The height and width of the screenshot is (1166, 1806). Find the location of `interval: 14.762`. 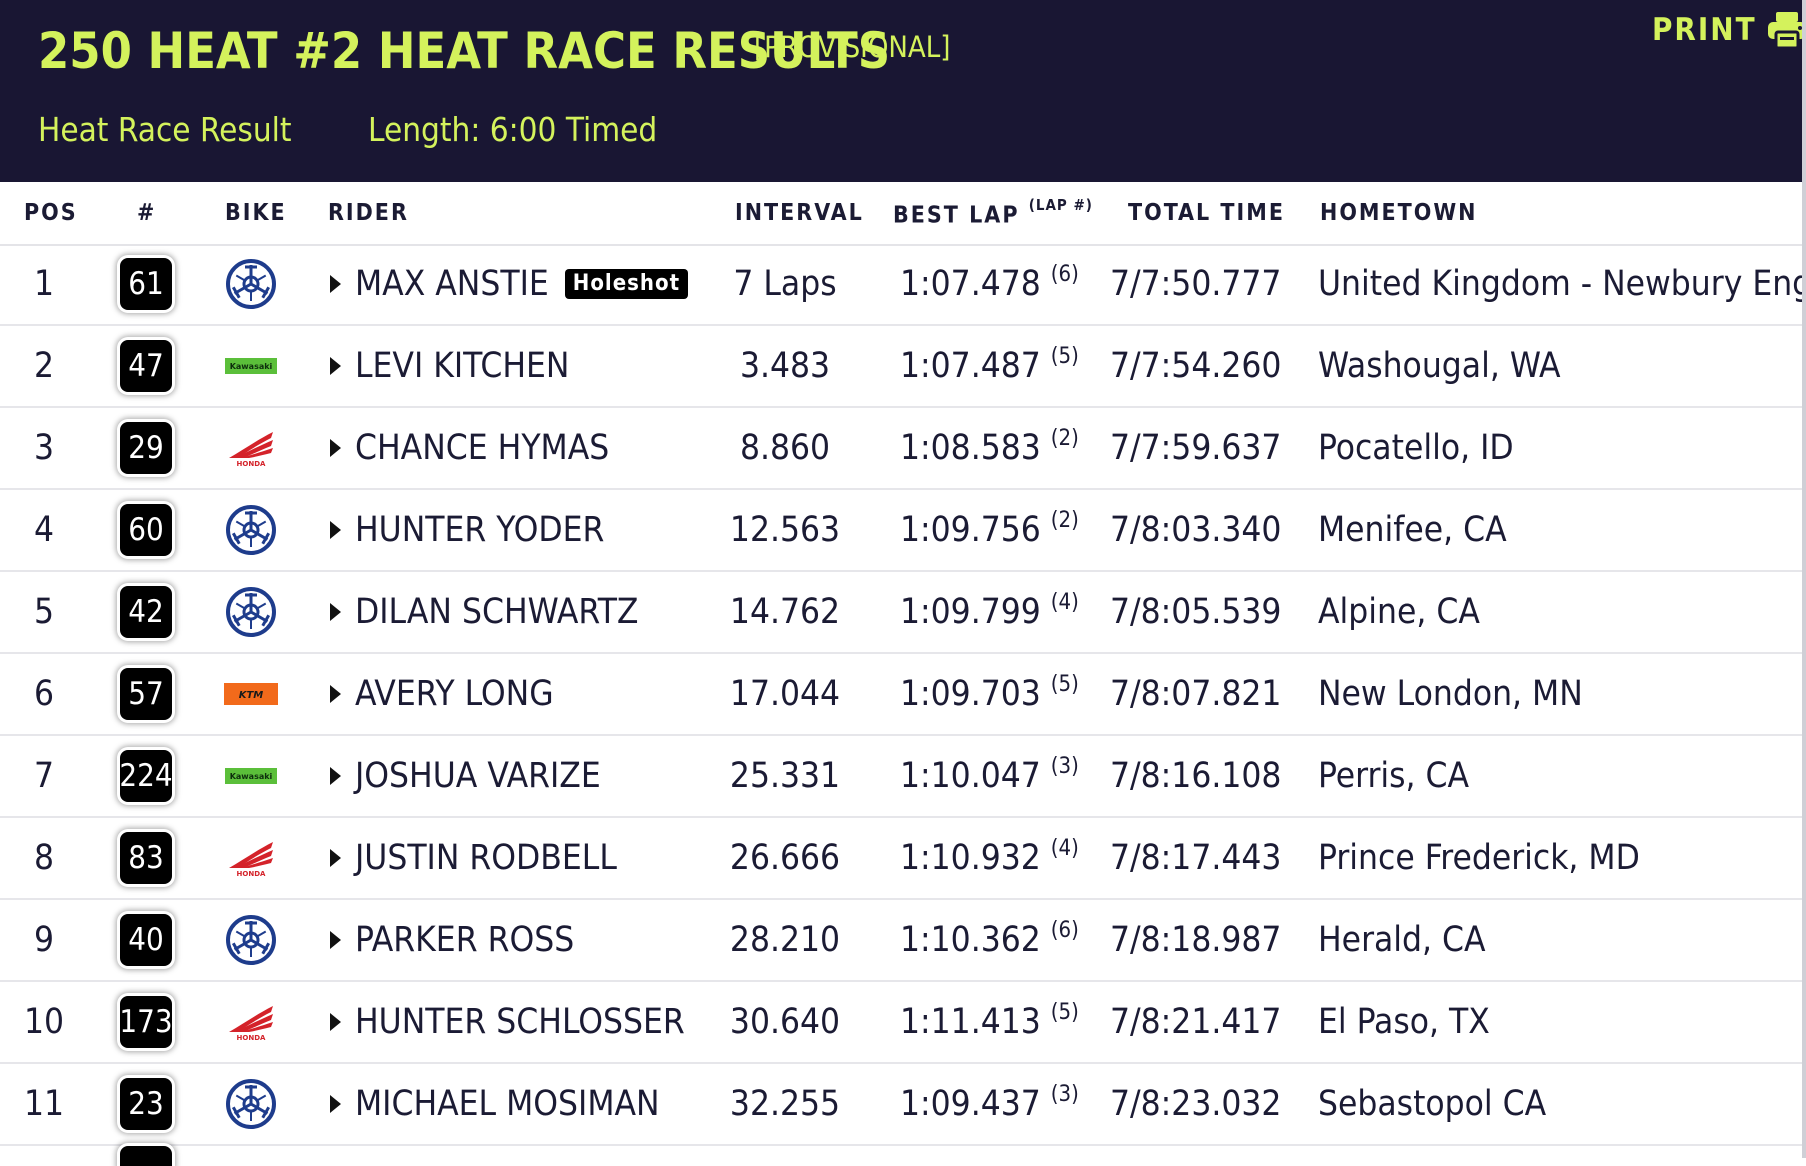

interval: 14.762 is located at coordinates (785, 612).